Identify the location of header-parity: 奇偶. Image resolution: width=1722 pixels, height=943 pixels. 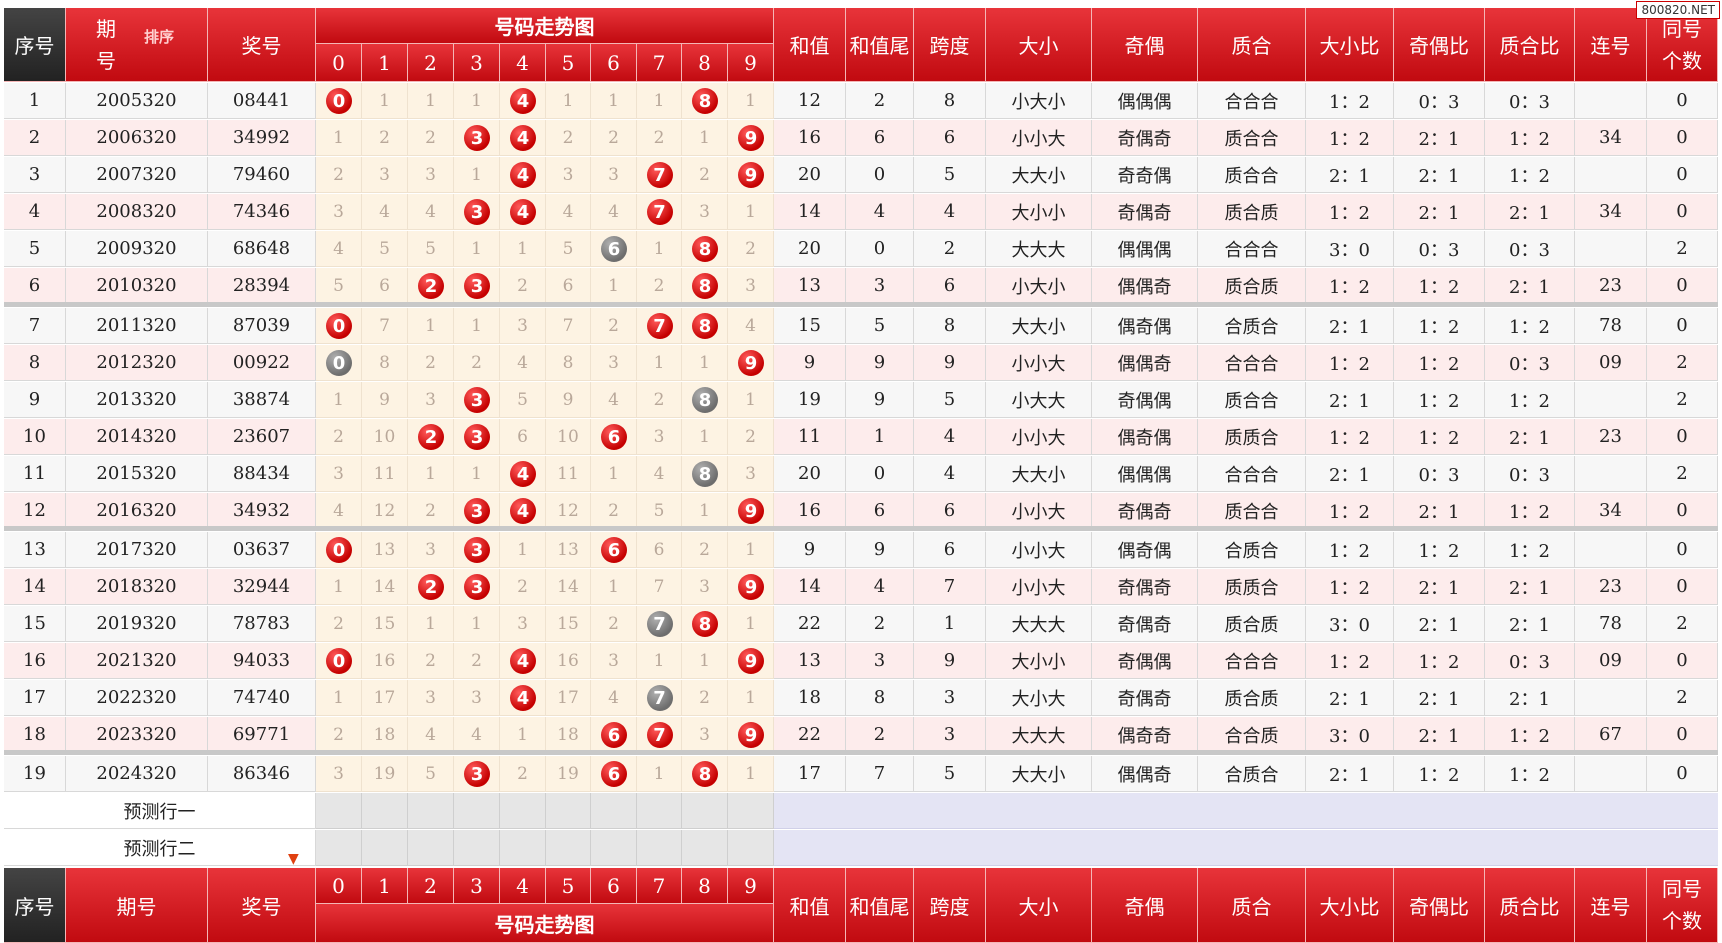
(1145, 45).